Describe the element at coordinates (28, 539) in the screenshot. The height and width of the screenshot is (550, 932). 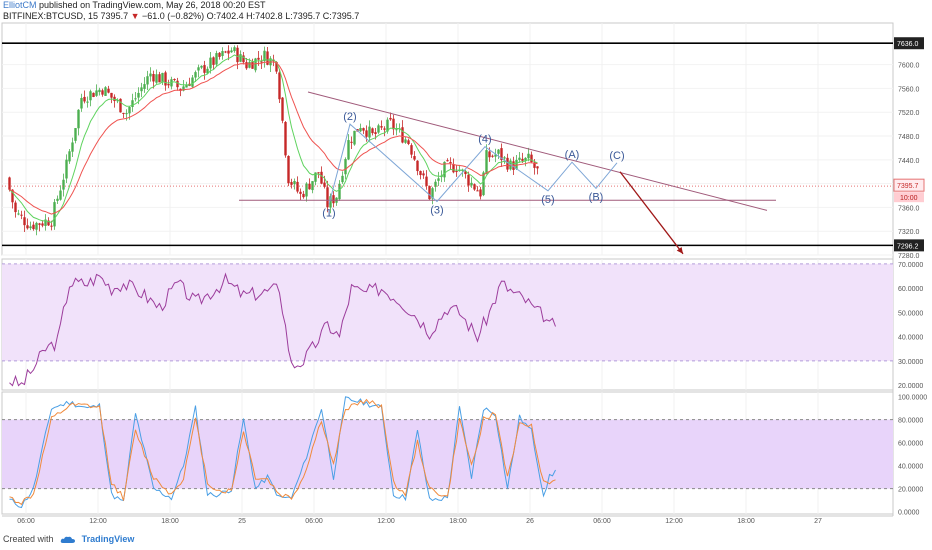
I see `created-with-label: Created with` at that location.